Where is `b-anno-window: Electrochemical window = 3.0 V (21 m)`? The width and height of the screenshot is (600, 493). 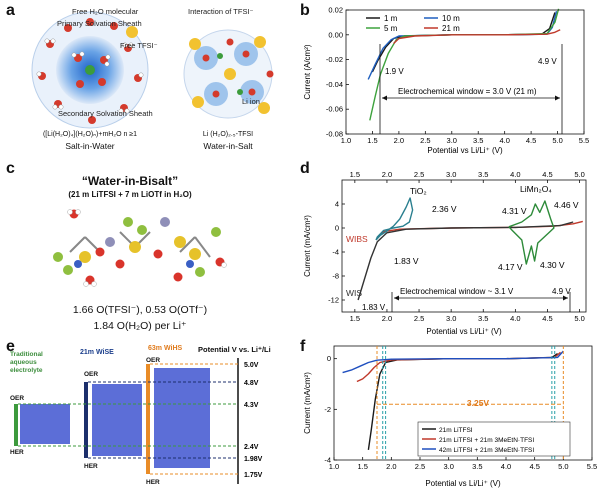
b-anno-window: Electrochemical window = 3.0 V (21 m) is located at coordinates (467, 91).